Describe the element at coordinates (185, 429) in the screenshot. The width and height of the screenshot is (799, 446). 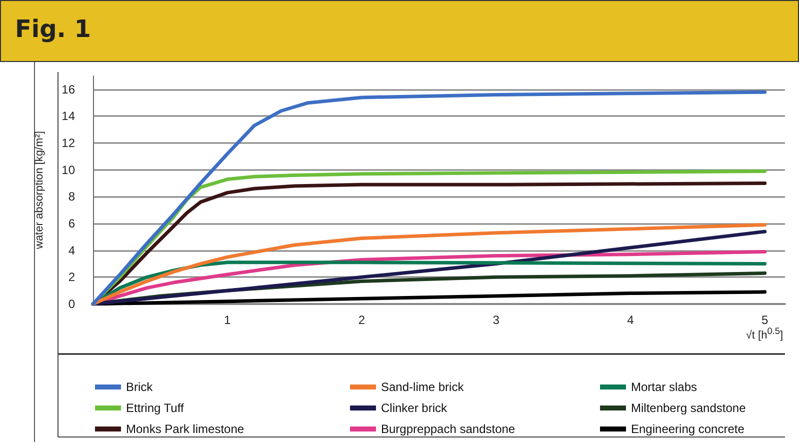
I see `legend-label: Monks Park limestone` at that location.